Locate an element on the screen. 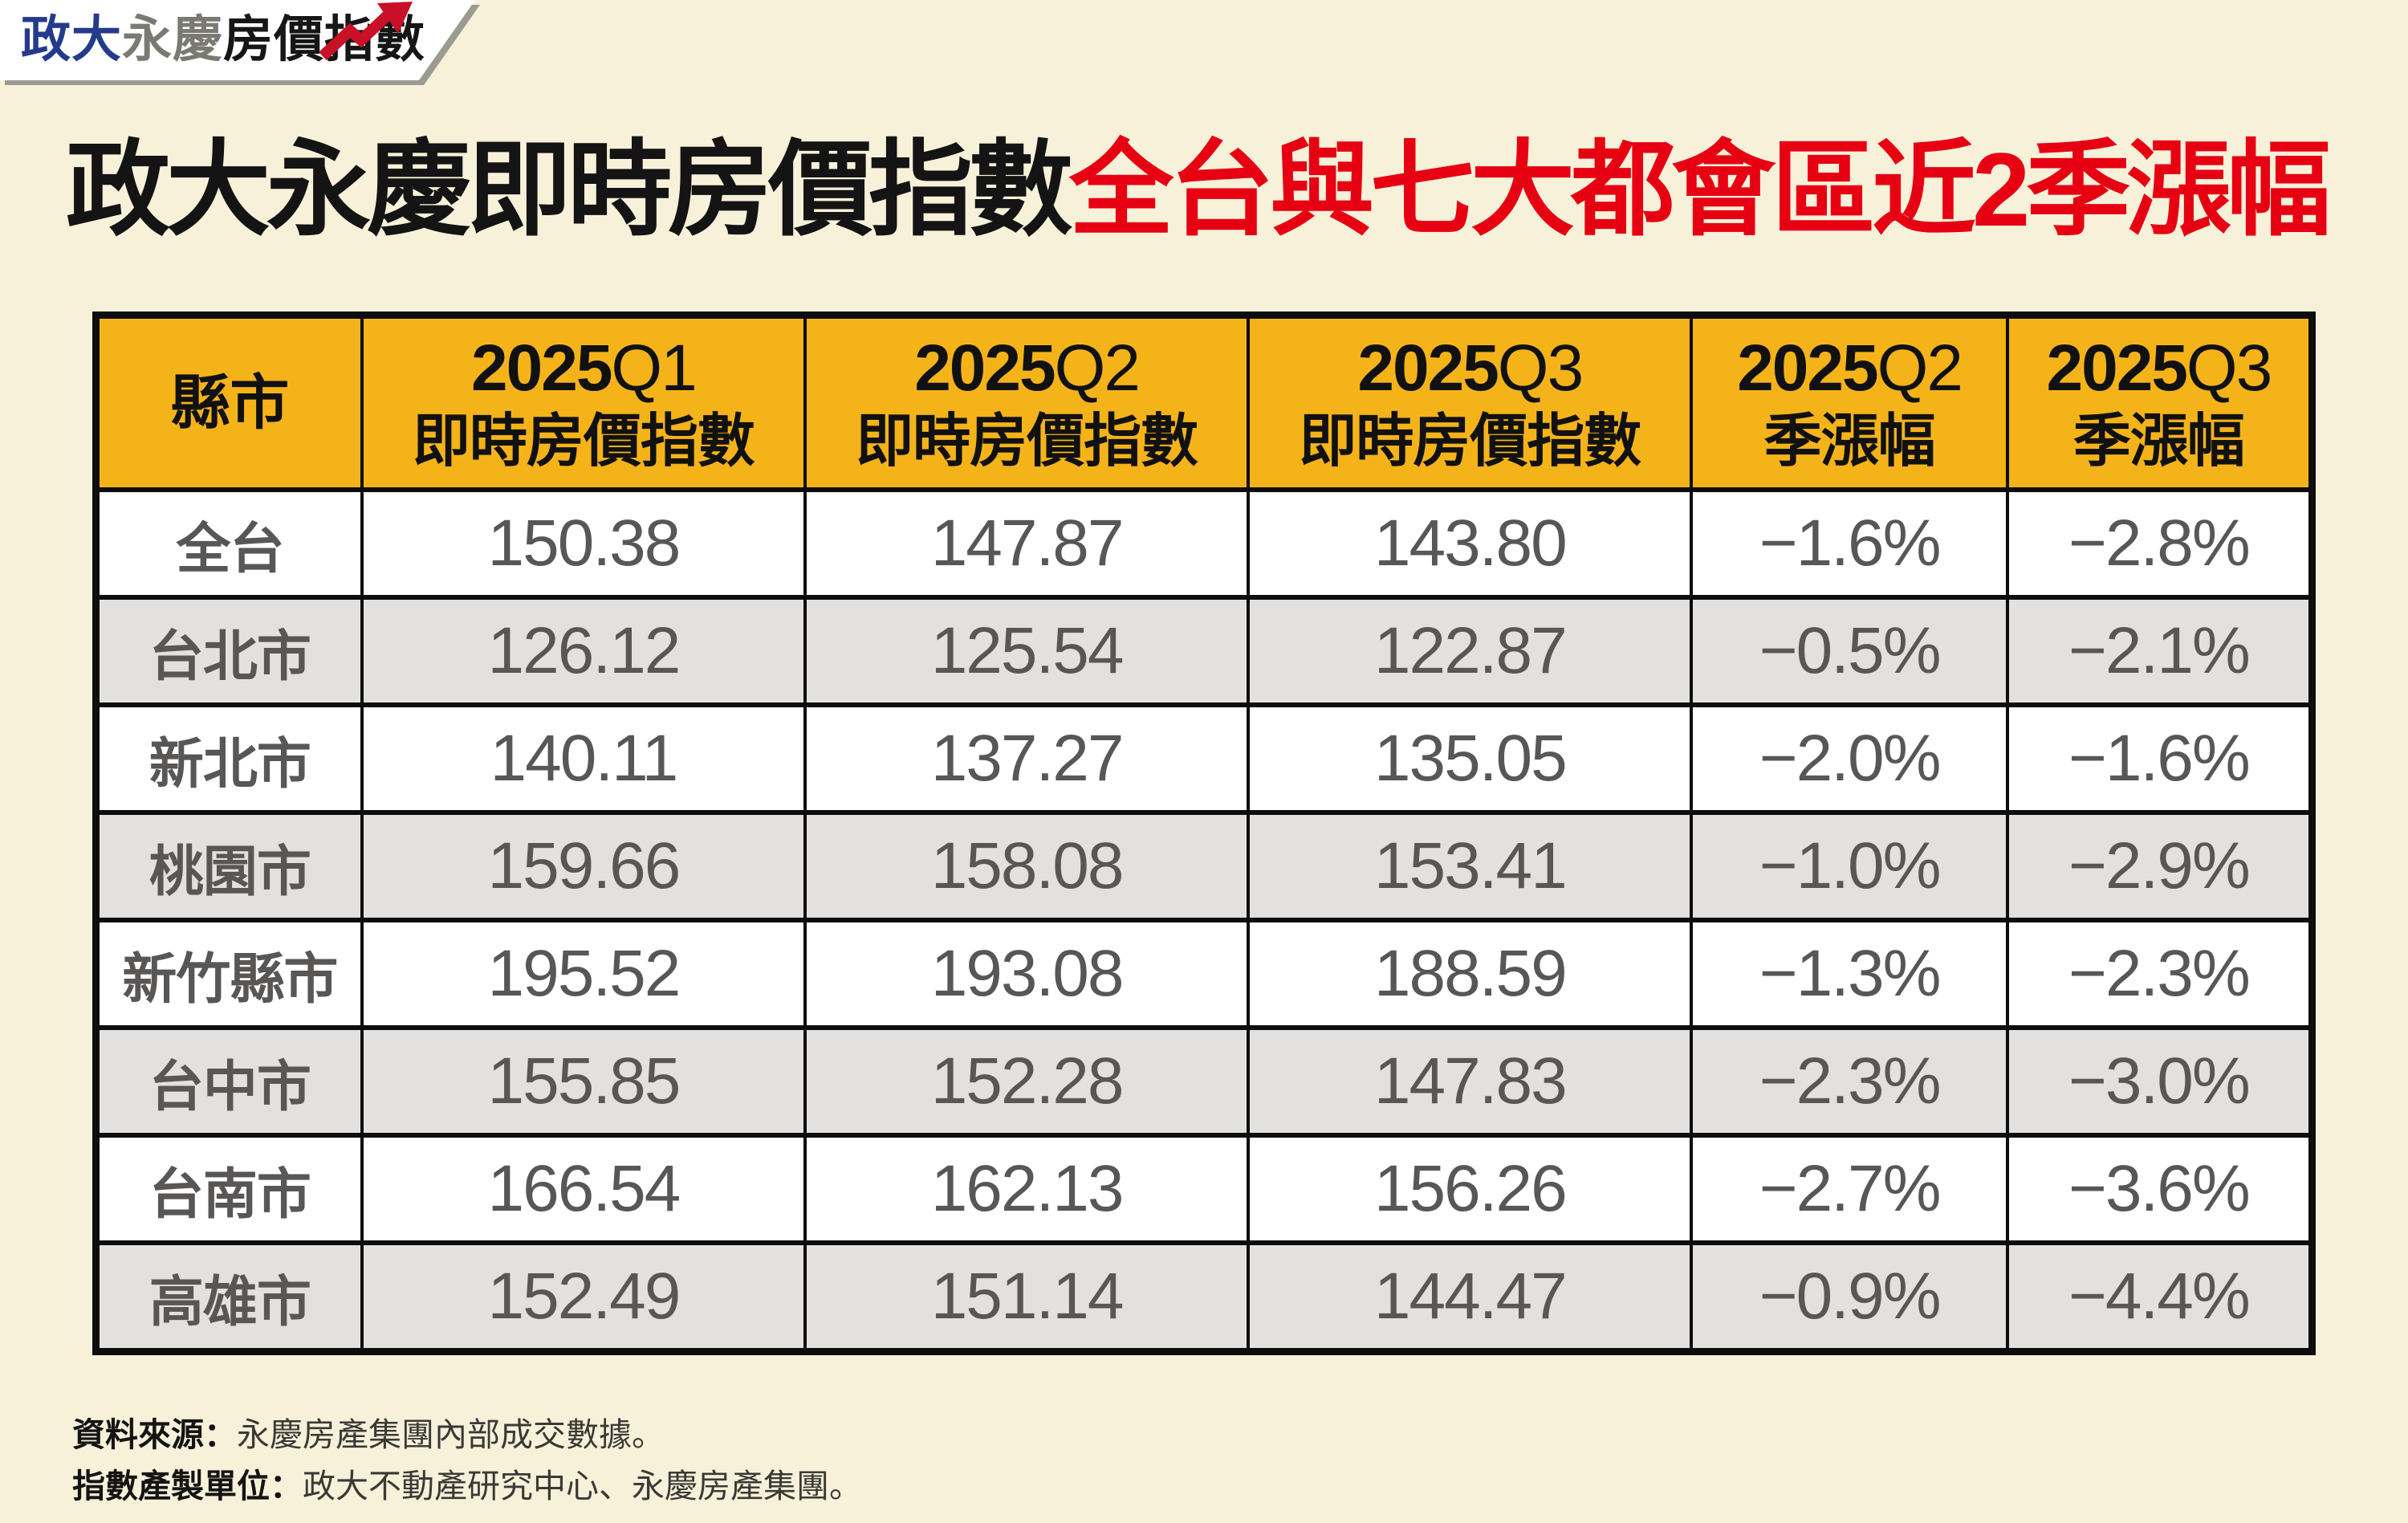  cell-city: 新竹縣市 is located at coordinates (229, 974).